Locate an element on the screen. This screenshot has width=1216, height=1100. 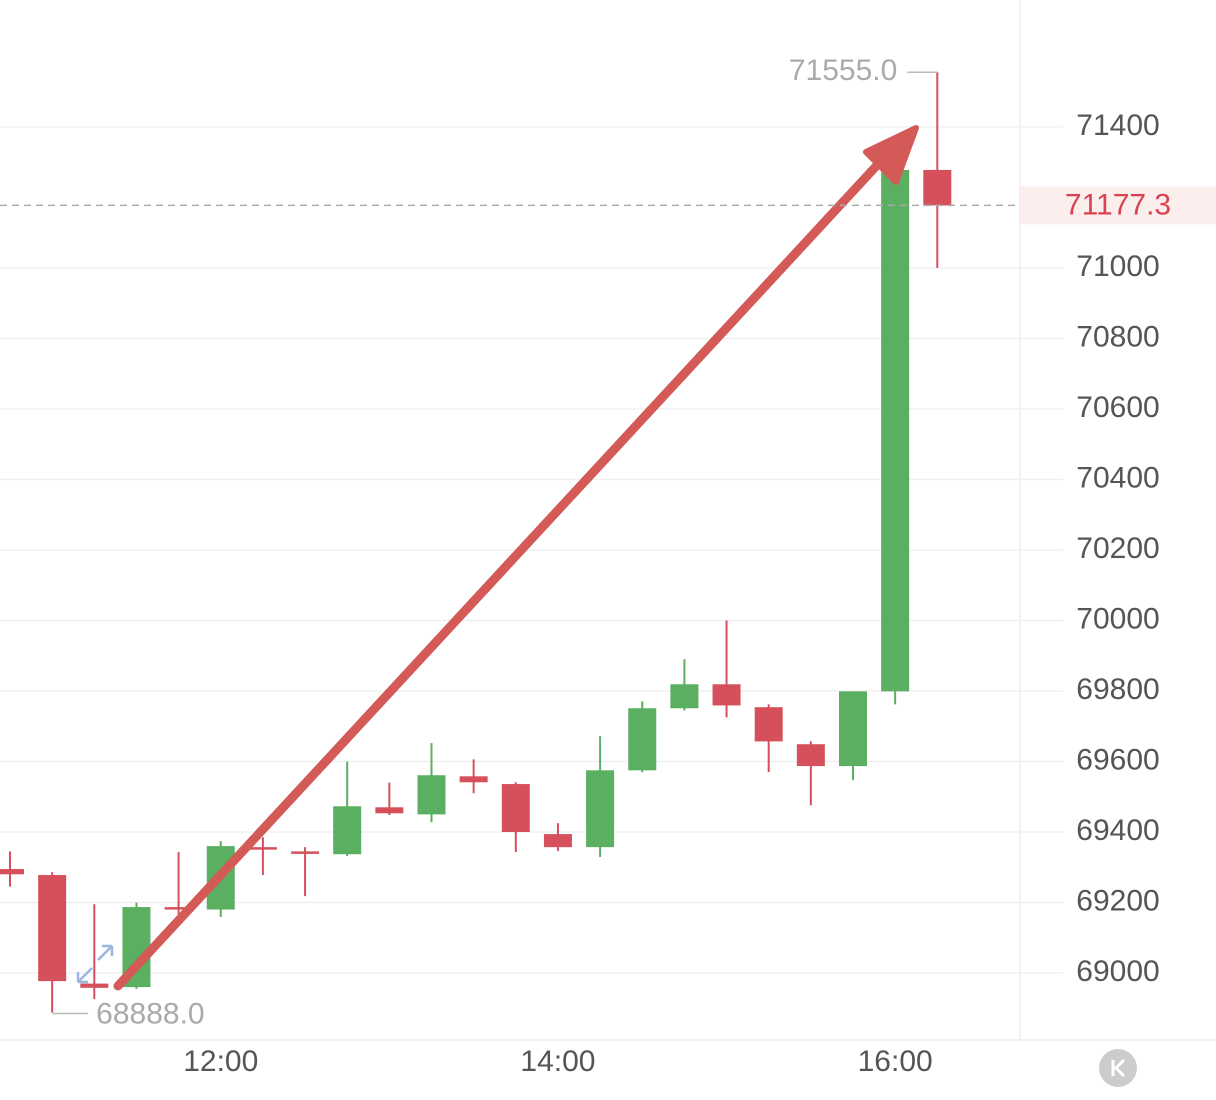
y-tick-label: 69600 is located at coordinates (1117, 759).